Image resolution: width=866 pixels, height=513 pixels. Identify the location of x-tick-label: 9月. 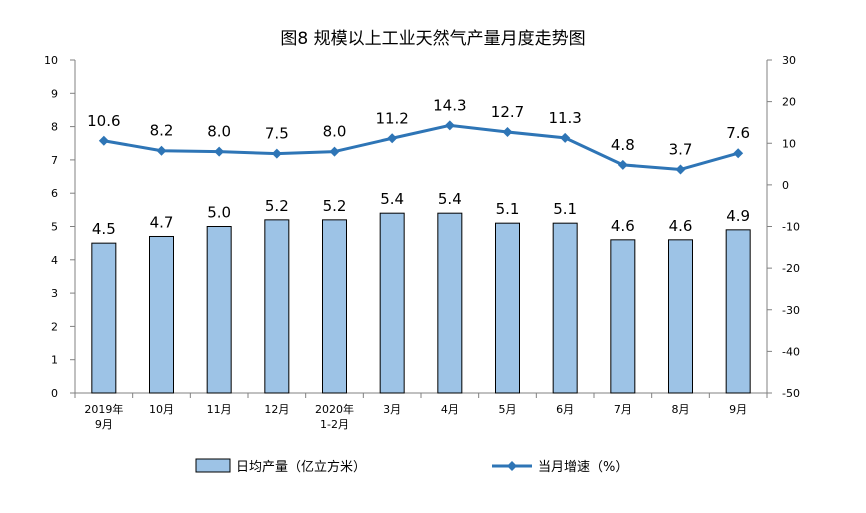
(738, 409).